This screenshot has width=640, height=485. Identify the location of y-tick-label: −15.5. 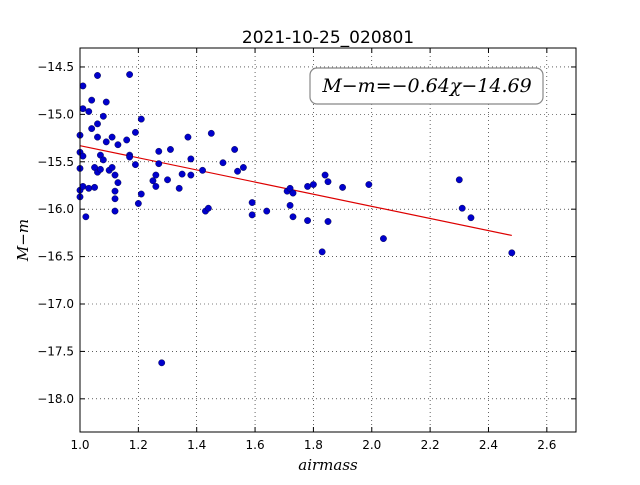
(55, 162).